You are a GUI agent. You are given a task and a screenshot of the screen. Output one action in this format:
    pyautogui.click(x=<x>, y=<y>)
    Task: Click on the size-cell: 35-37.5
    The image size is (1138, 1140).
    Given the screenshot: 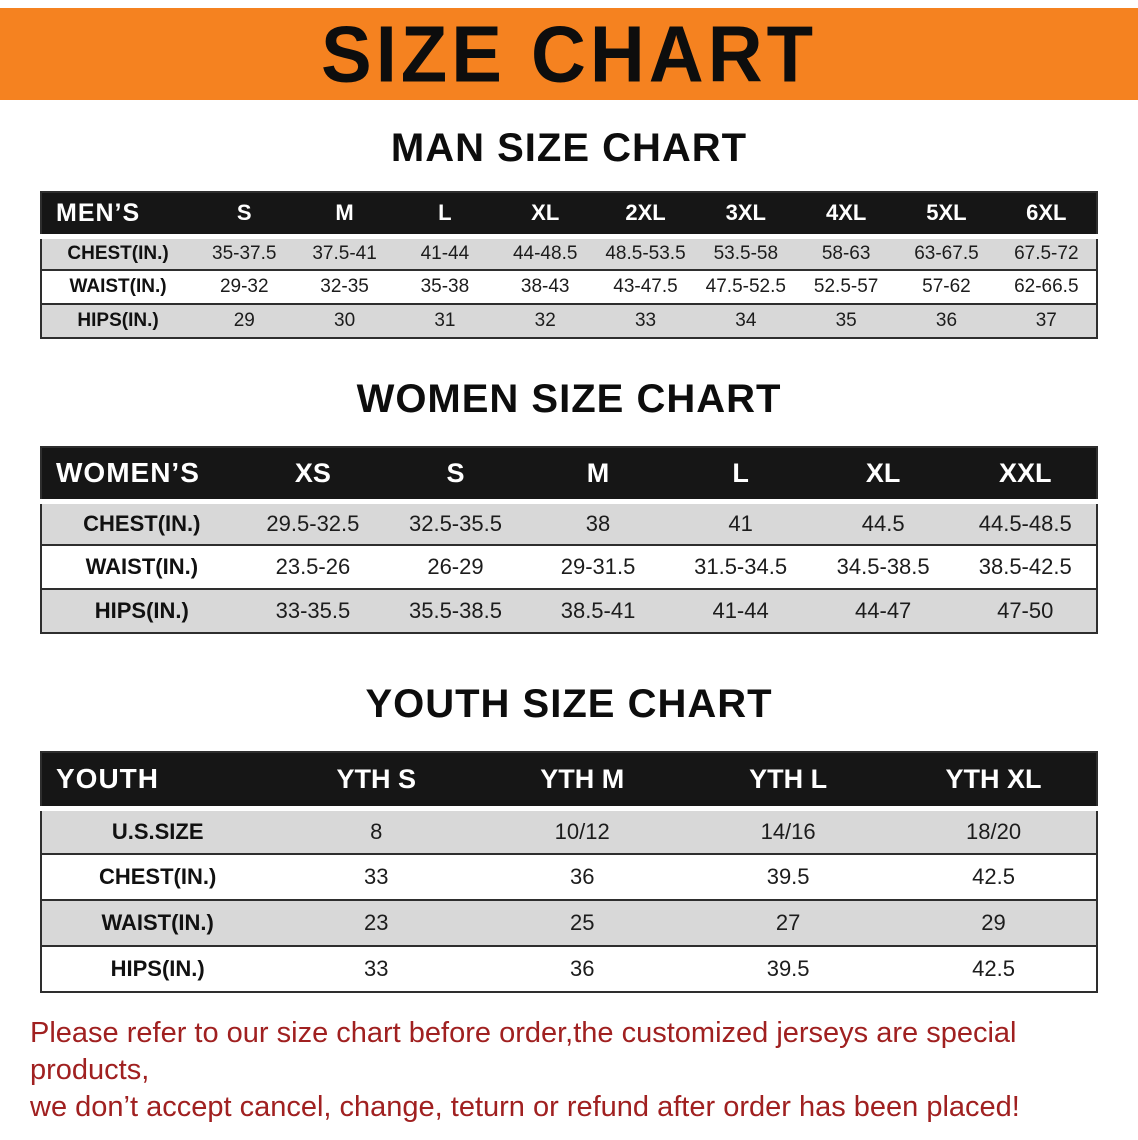 What is the action you would take?
    pyautogui.click(x=244, y=252)
    